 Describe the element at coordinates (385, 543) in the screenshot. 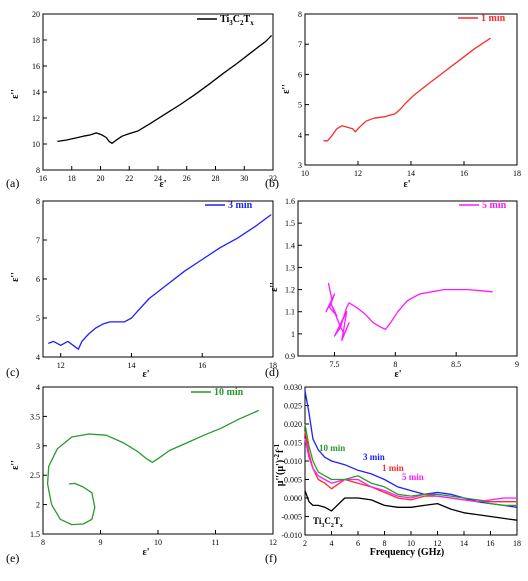

I see `xtick-label-f-3: 8` at that location.